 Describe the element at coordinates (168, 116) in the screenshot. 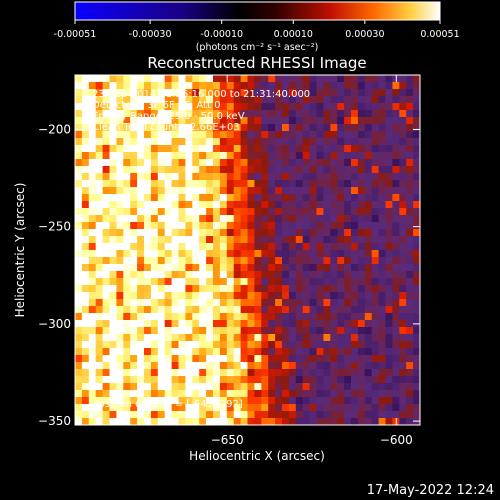

I see `annotation-line-3: Energy Range: 25.0 - 50.0 keV` at that location.